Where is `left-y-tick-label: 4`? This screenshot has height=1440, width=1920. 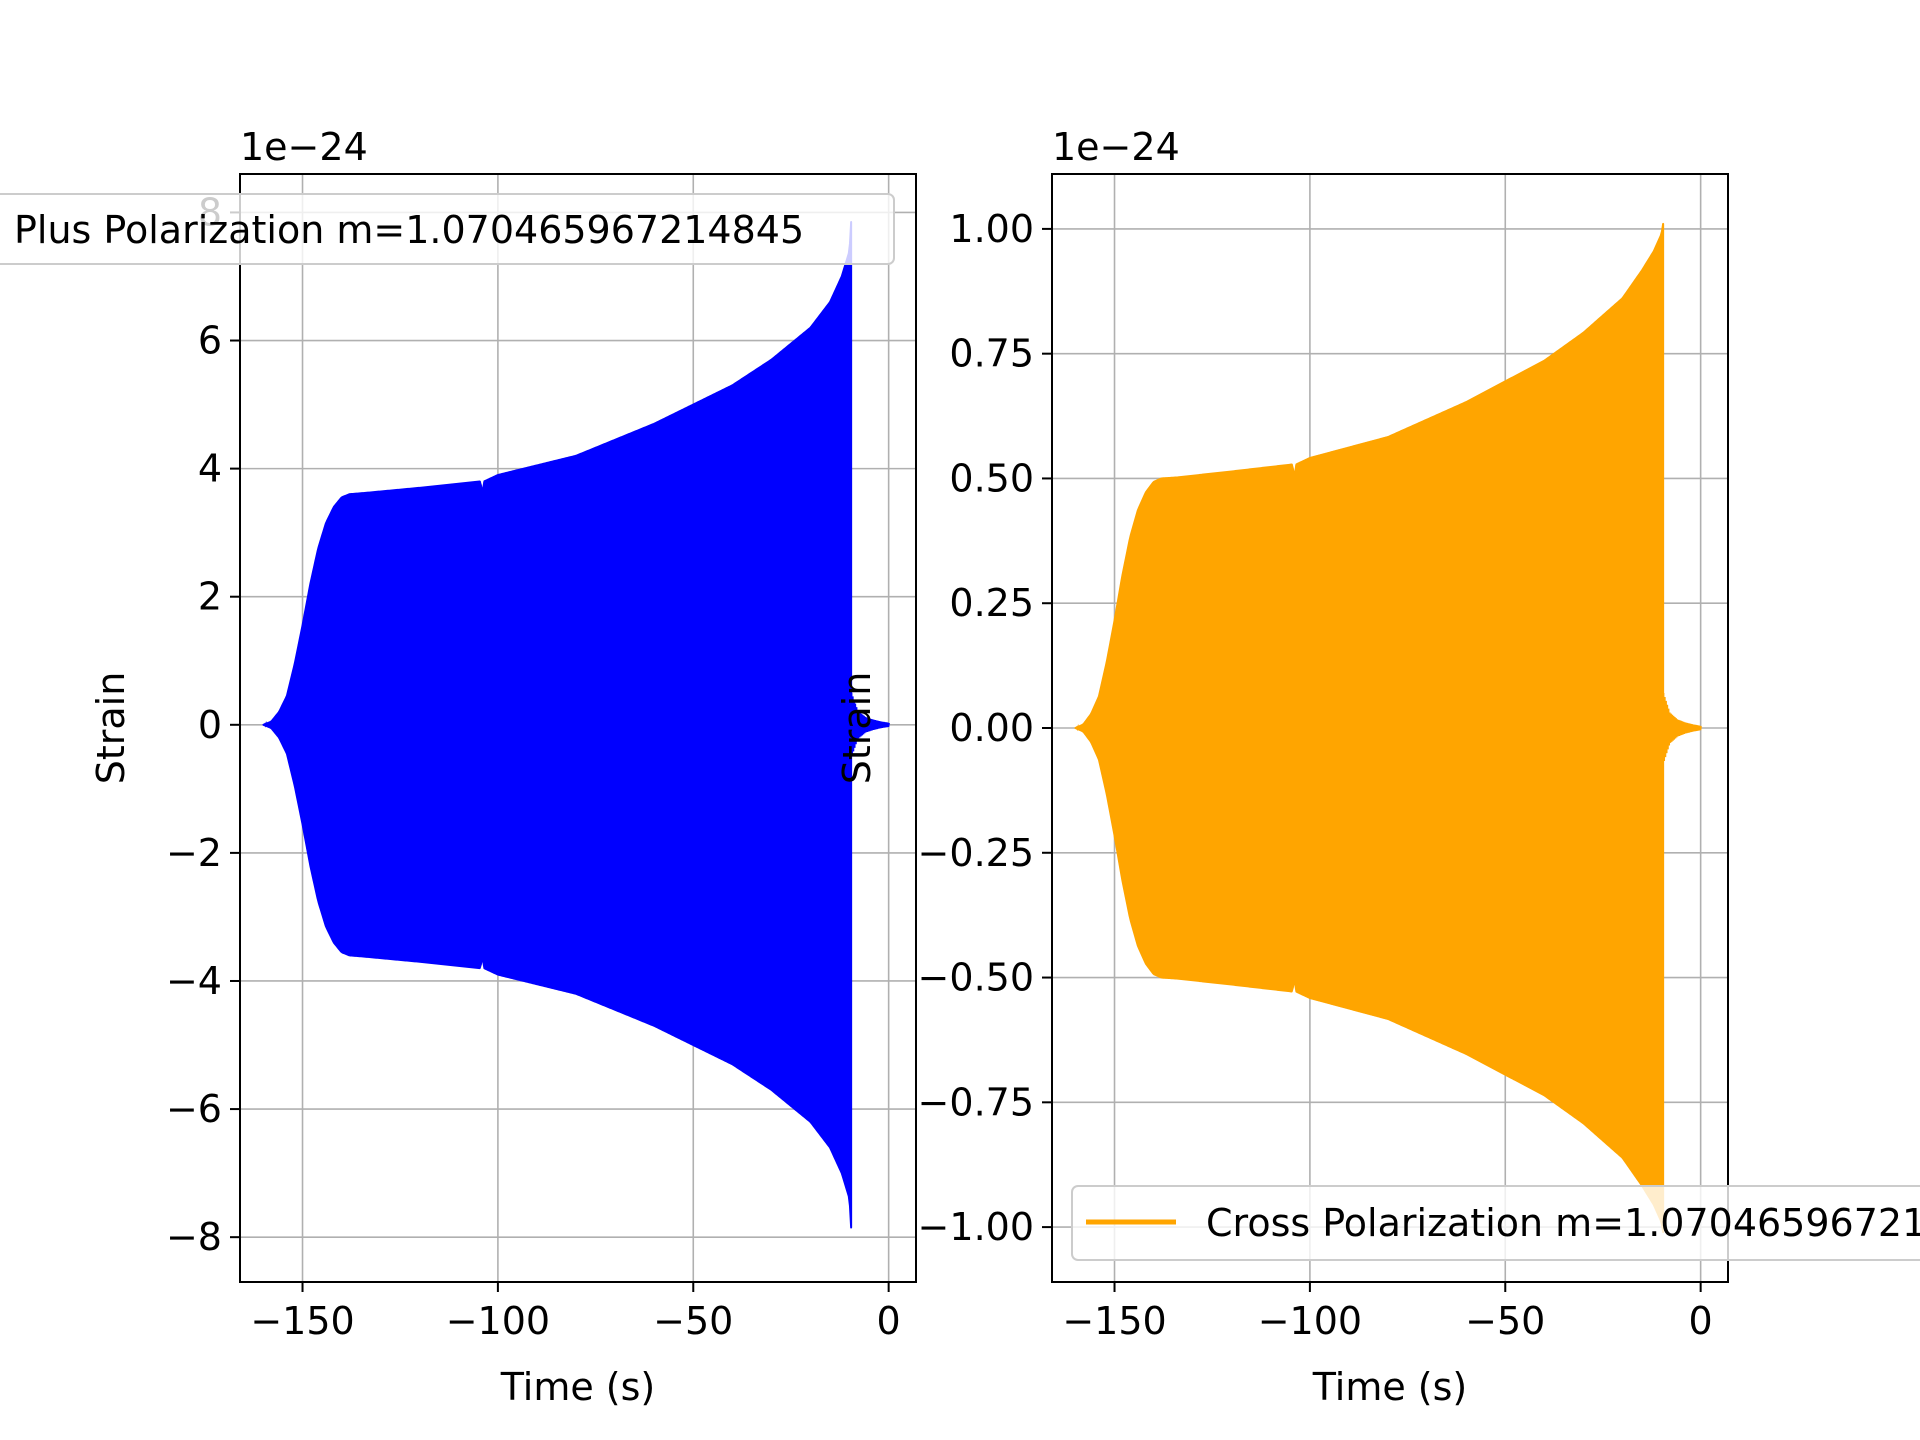
left-y-tick-label: 4 is located at coordinates (210, 469).